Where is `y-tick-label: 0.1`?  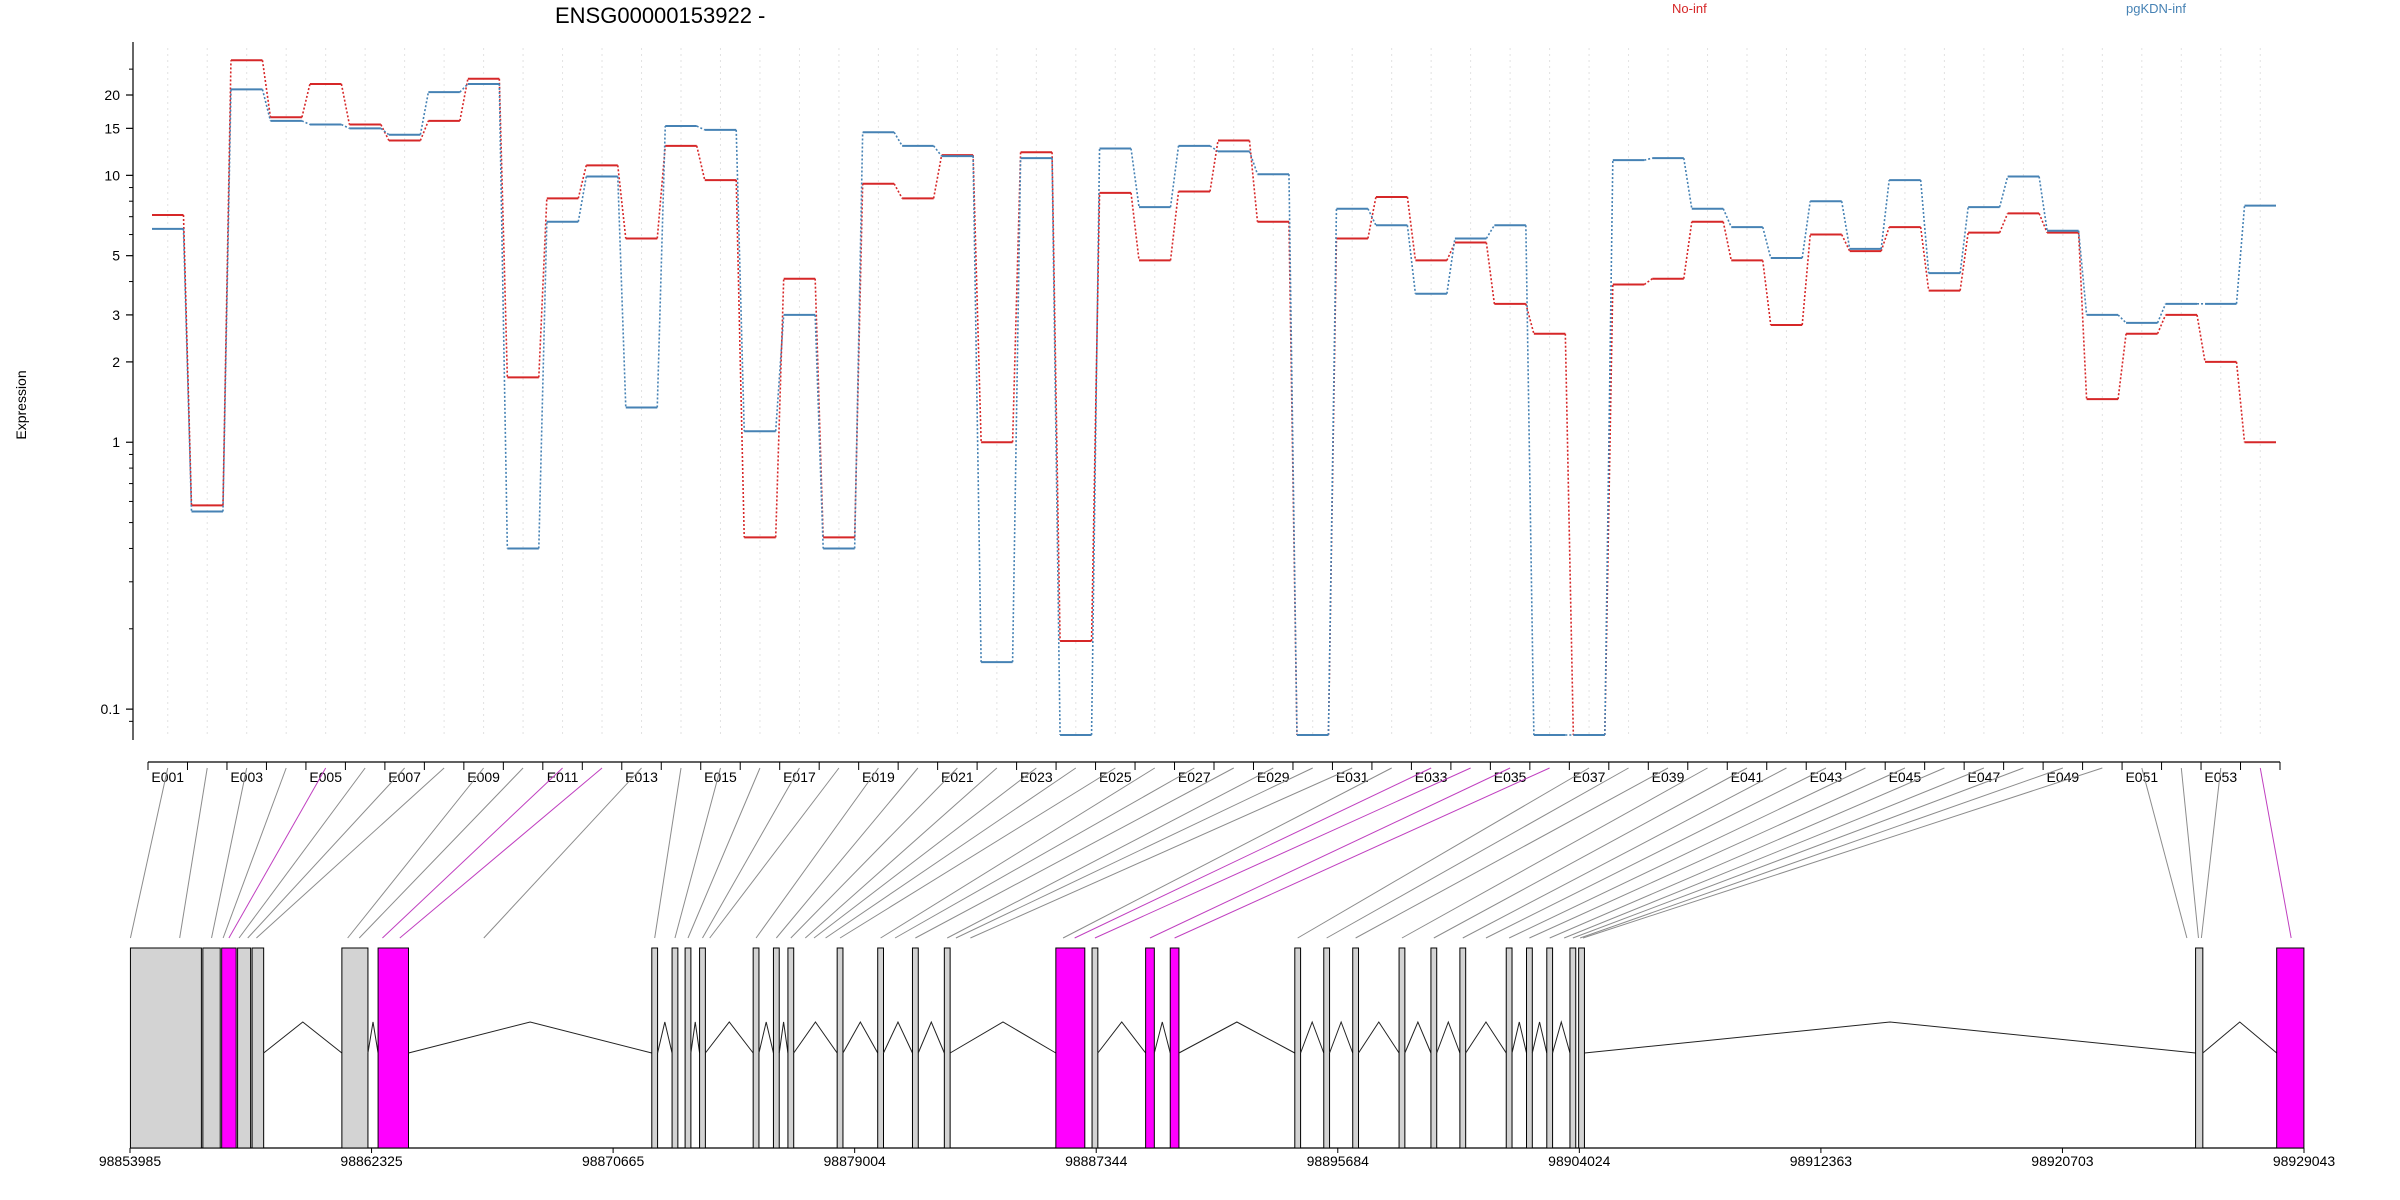
y-tick-label: 0.1 is located at coordinates (111, 709).